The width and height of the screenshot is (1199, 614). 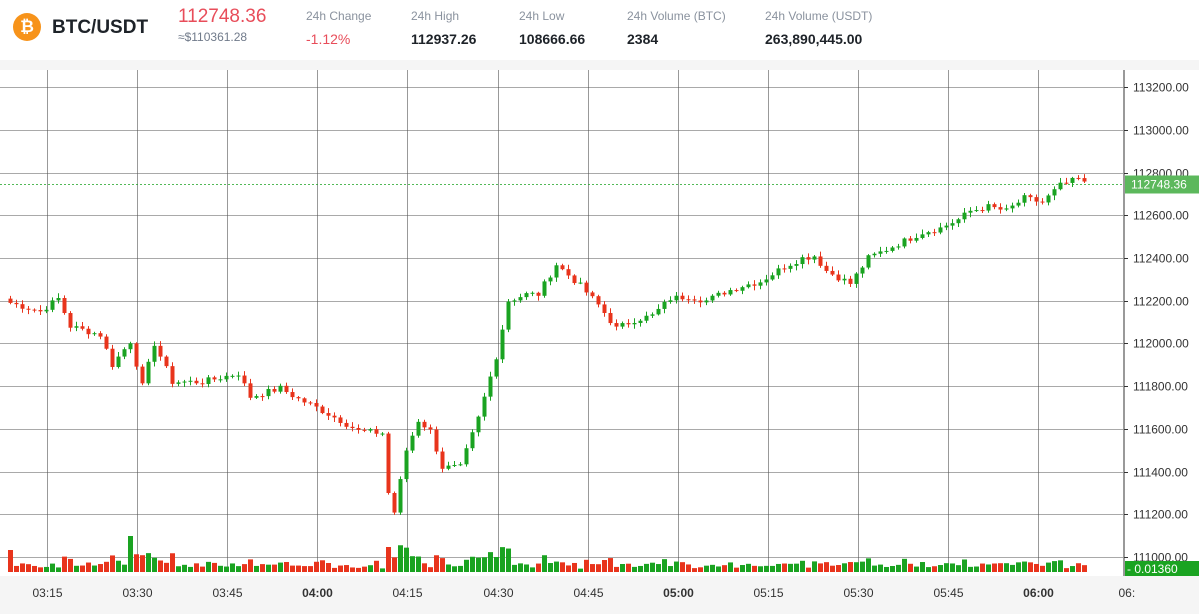 What do you see at coordinates (676, 28) in the screenshot?
I see `stat-24h-volume-btc: 24h Volume (BTC) 2384` at bounding box center [676, 28].